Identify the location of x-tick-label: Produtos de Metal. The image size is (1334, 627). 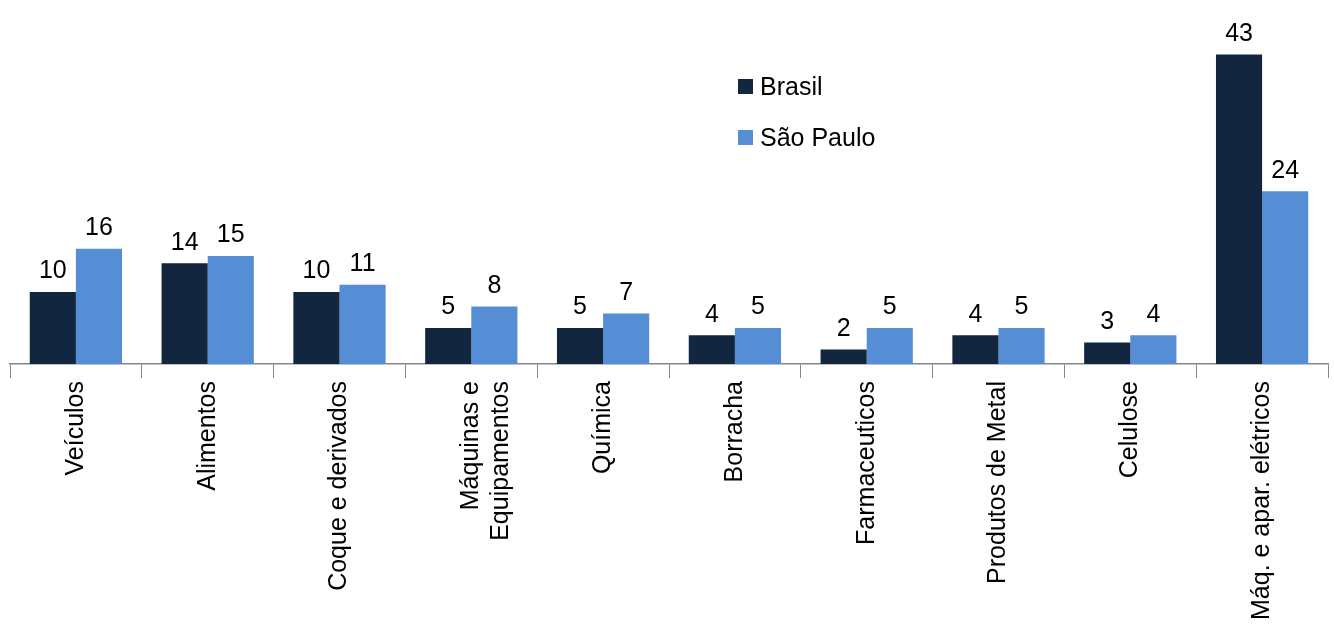
(996, 482).